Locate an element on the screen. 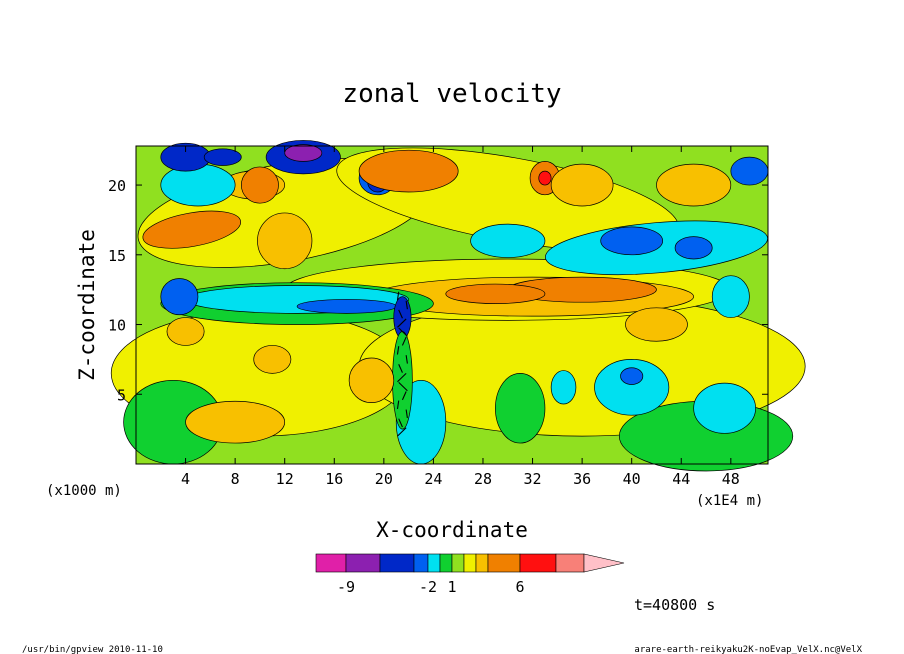  x-tick-label: 36 is located at coordinates (582, 479).